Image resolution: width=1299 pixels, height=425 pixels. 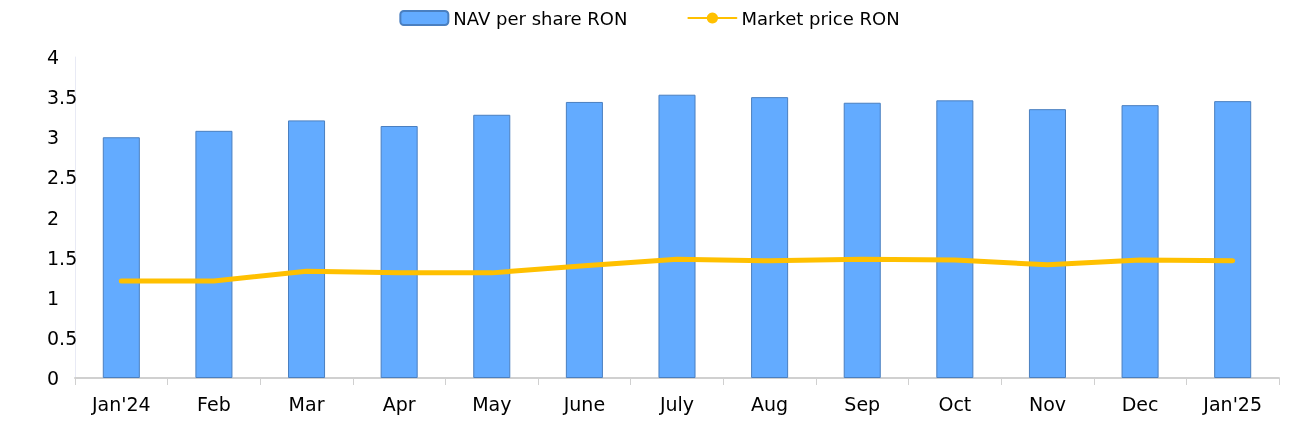 I want to click on x-tick-label: Jan'25, so click(x=1232, y=403).